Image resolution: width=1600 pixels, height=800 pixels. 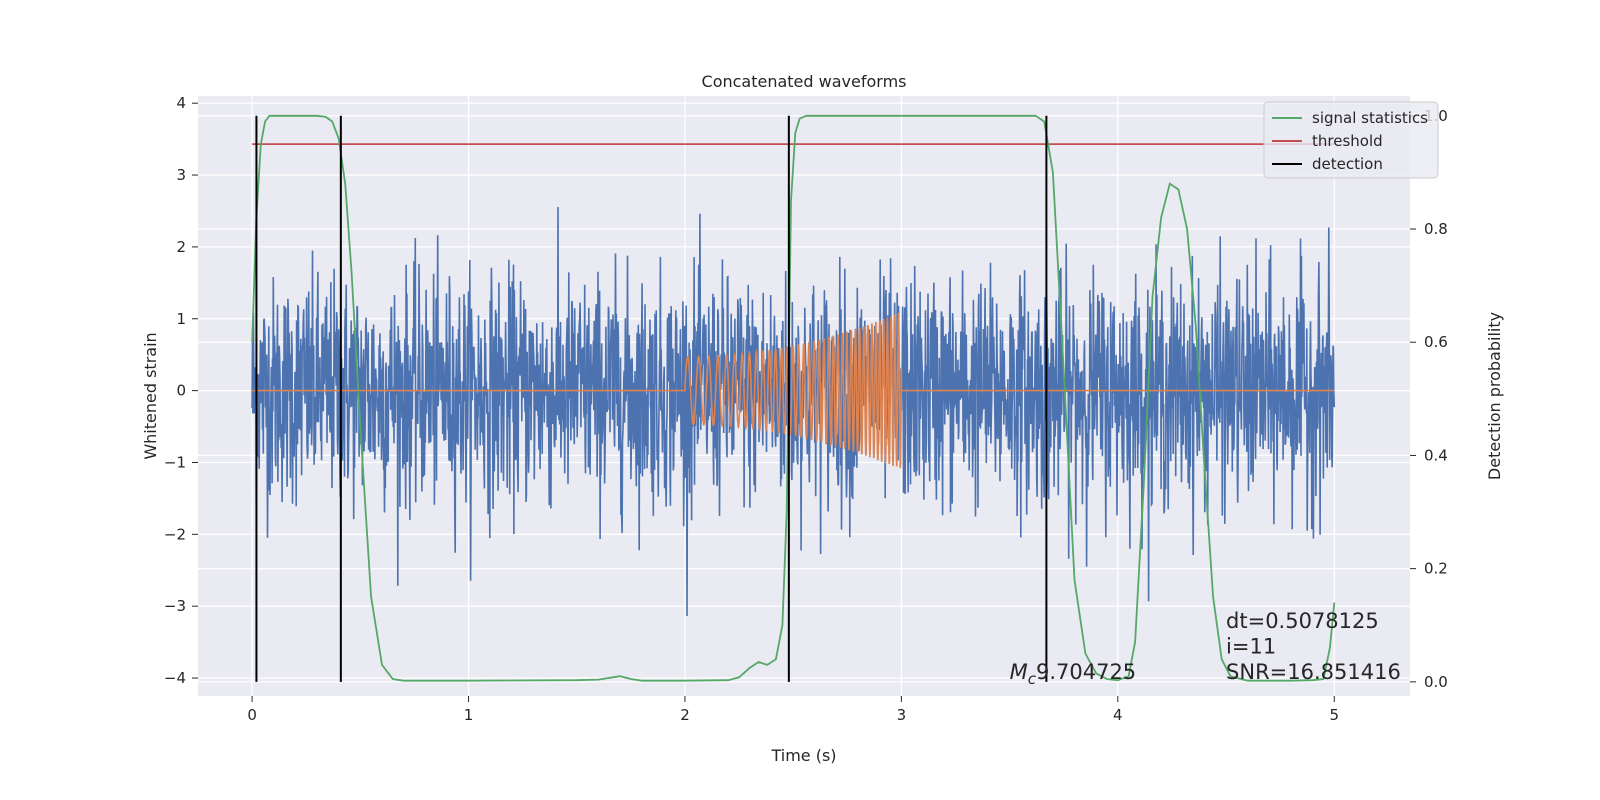 What do you see at coordinates (1302, 621) in the screenshot?
I see `annotation-text: dt=0.5078125` at bounding box center [1302, 621].